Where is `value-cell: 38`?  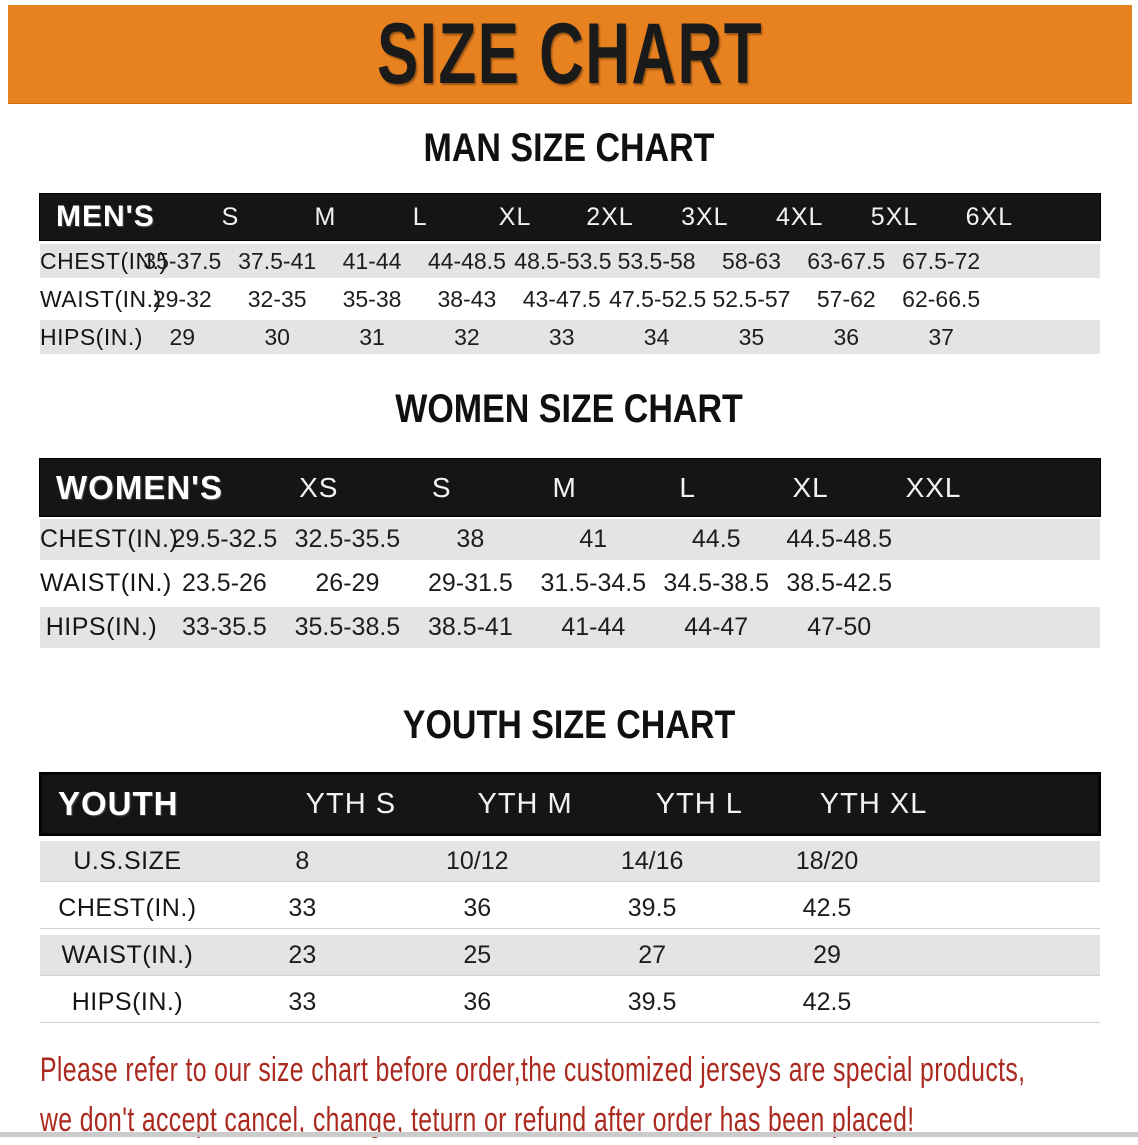
value-cell: 38 is located at coordinates (470, 539).